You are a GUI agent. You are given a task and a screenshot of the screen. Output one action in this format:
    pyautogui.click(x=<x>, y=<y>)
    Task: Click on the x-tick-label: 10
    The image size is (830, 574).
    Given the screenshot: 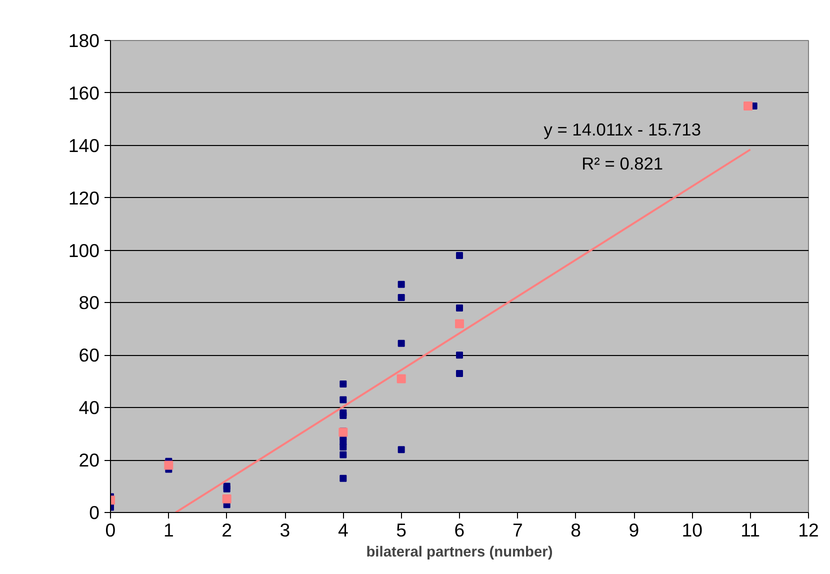 What is the action you would take?
    pyautogui.click(x=692, y=530)
    